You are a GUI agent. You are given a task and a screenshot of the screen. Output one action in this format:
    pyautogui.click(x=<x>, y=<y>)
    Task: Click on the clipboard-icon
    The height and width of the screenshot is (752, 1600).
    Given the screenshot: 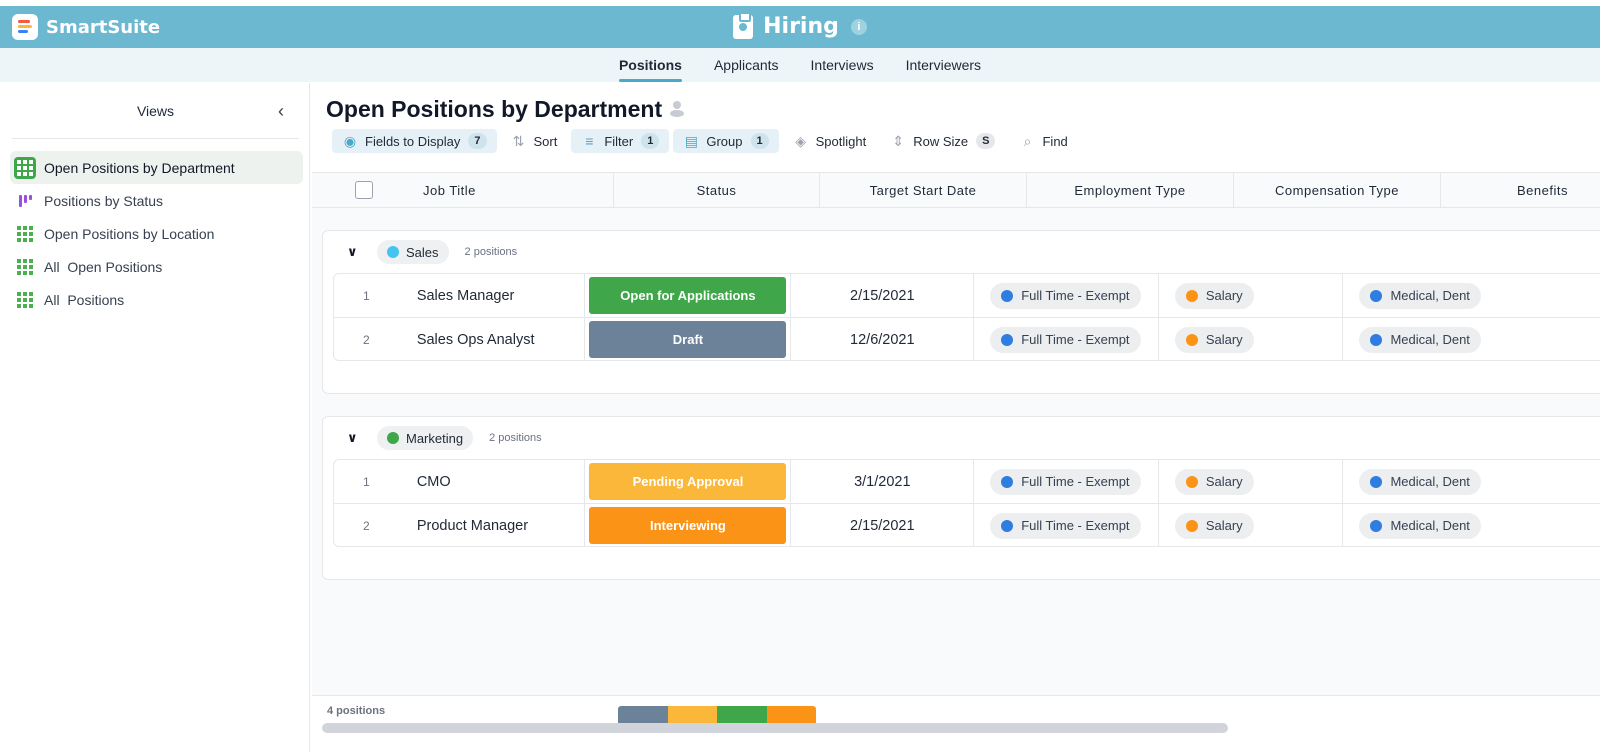 What is the action you would take?
    pyautogui.click(x=743, y=25)
    